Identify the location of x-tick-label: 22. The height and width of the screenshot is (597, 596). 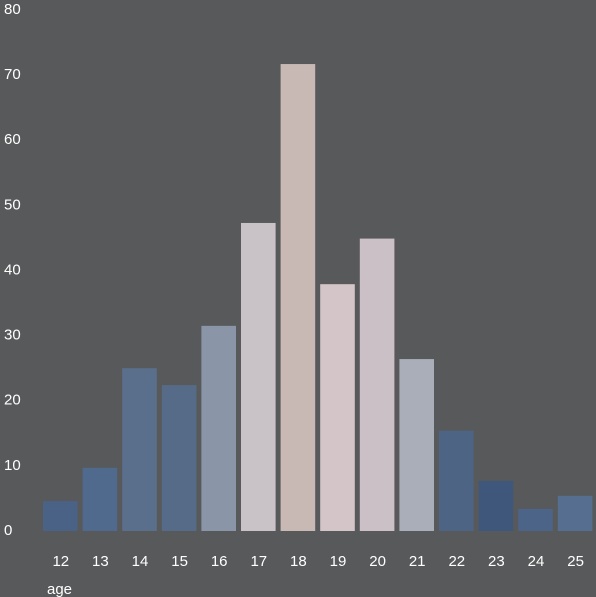
(456, 561).